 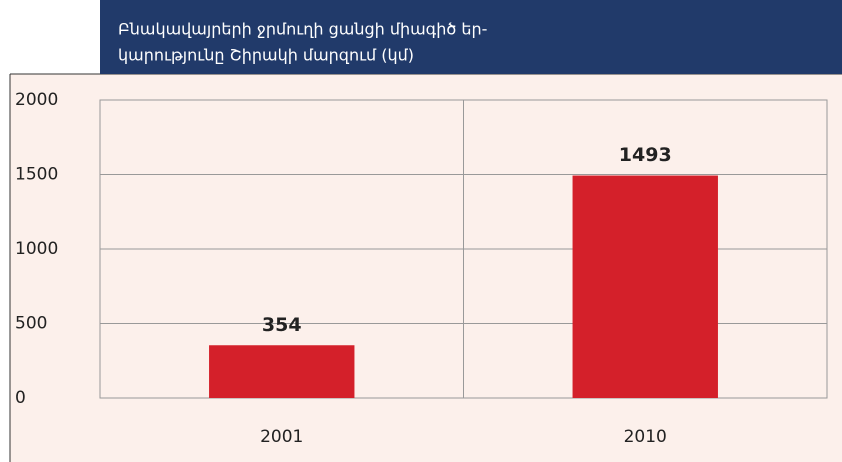 What do you see at coordinates (281, 437) in the screenshot?
I see `x-tick-label: 2001` at bounding box center [281, 437].